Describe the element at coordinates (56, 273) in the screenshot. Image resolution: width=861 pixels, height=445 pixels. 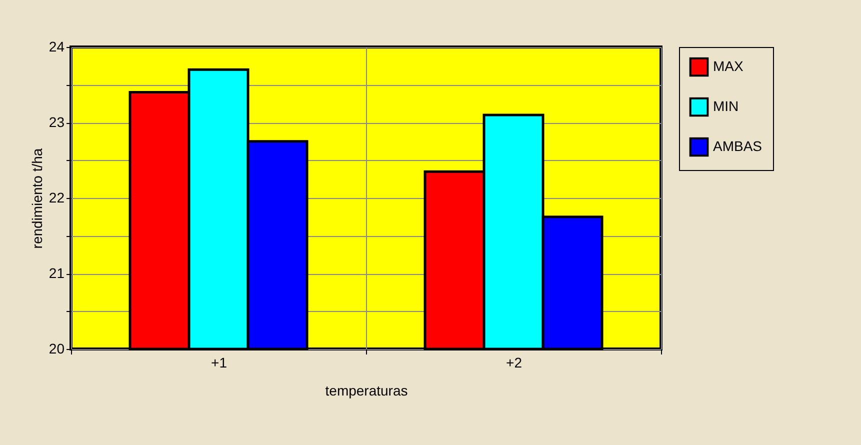
I see `y-tick-label: 21` at that location.